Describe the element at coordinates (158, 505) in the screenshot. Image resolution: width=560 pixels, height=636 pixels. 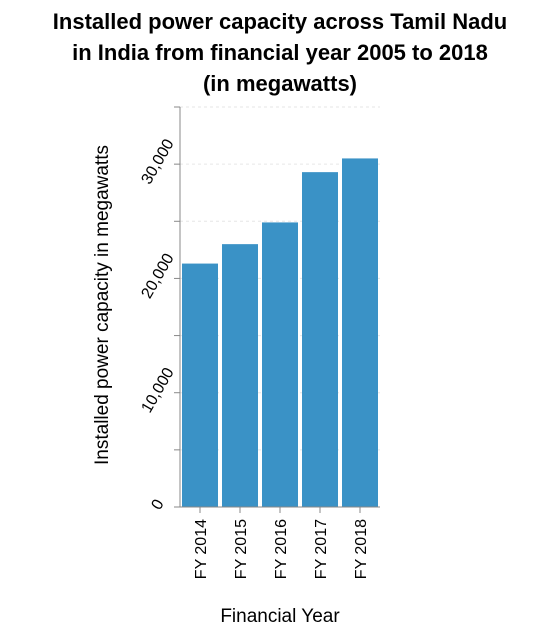
I see `y-tick-label: 0` at that location.